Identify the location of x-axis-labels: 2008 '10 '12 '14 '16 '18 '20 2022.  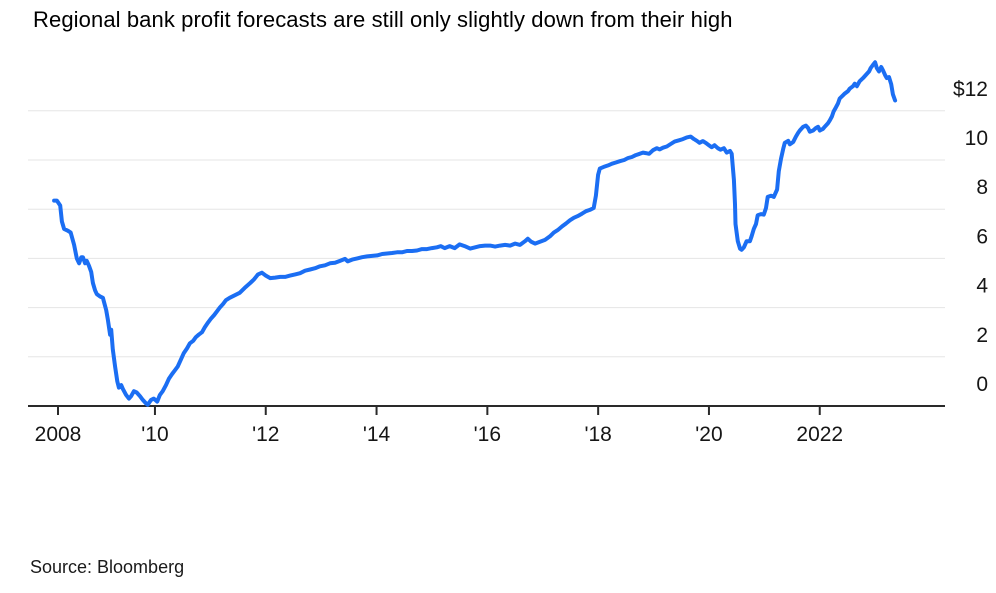
(439, 434).